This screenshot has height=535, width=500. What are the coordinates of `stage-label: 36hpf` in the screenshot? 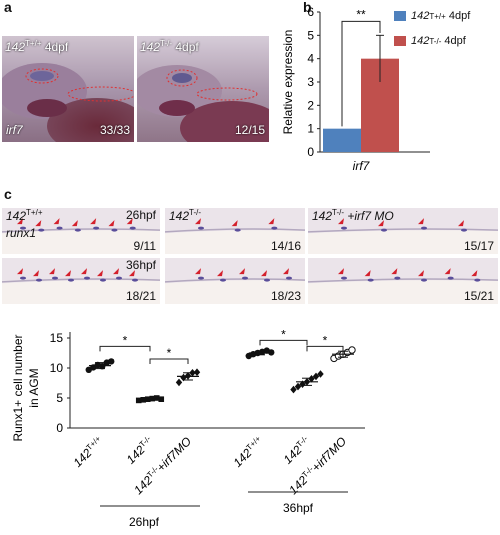 It's located at (298, 508).